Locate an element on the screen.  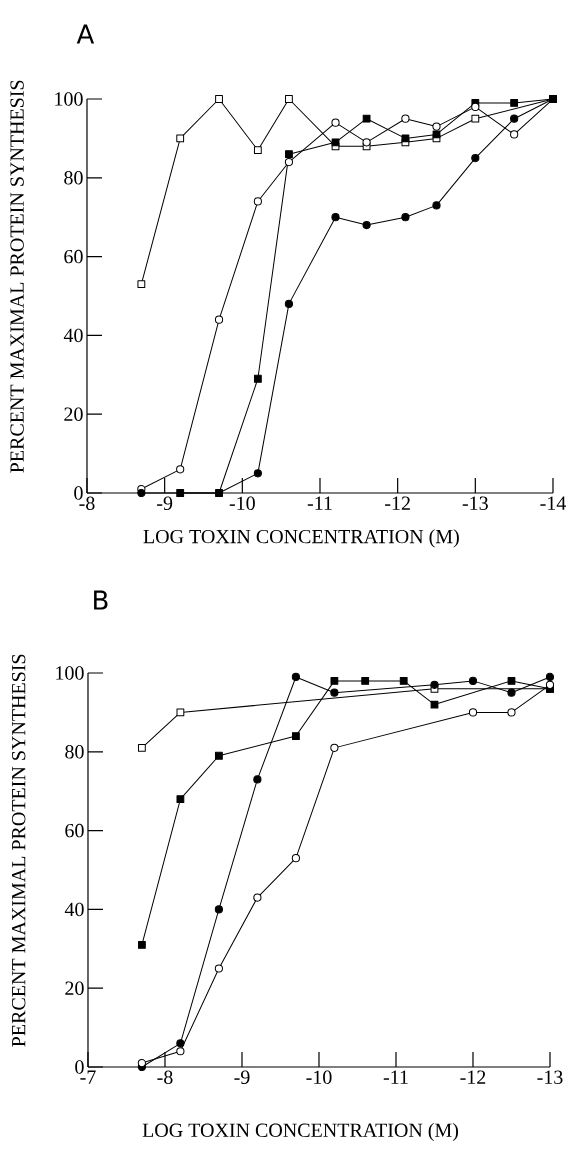
chart-title: A is located at coordinates (85, 34).